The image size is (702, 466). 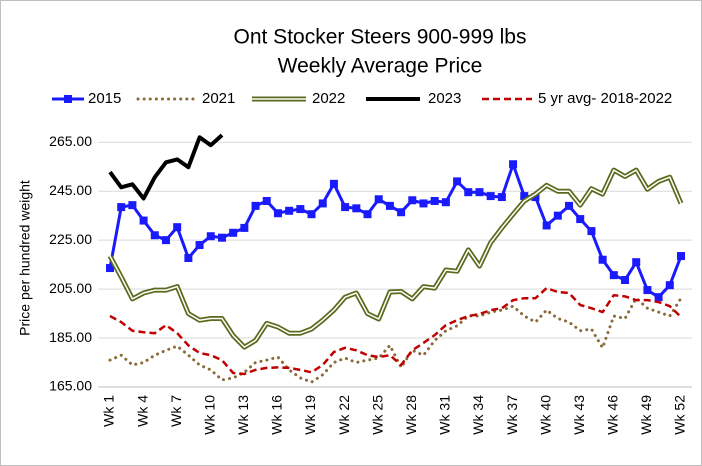 I want to click on x-tick-label: Wk 7, so click(x=176, y=411).